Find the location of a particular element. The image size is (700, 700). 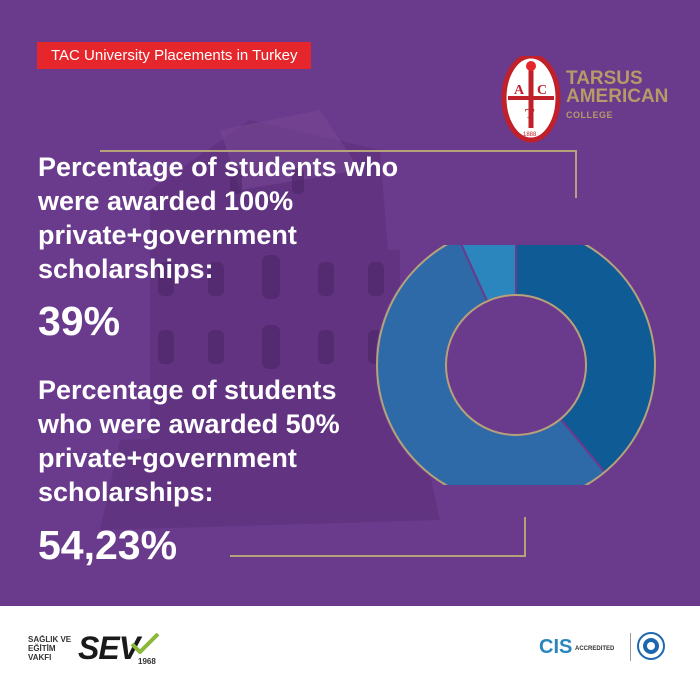

college-name: TARSUS AMERICAN COLLEGE is located at coordinates (617, 96).